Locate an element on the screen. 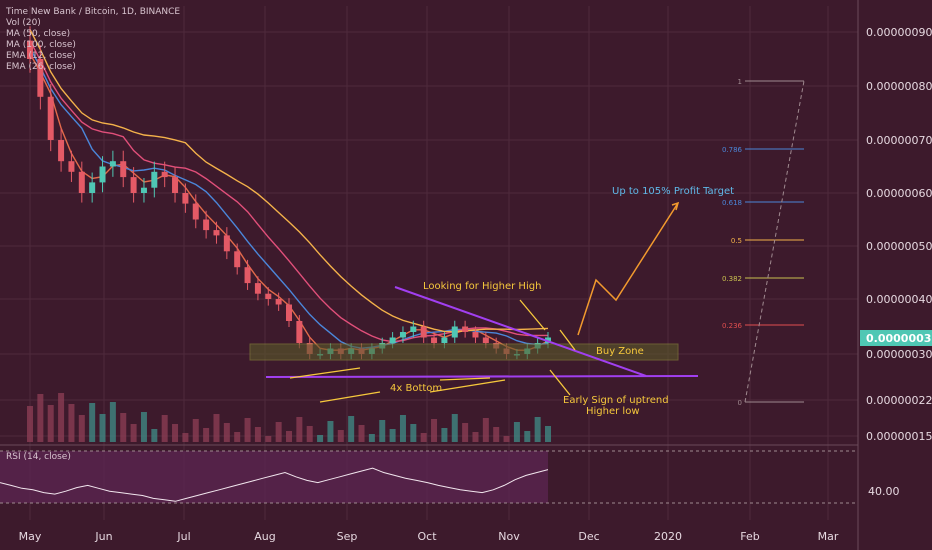 This screenshot has width=932, height=550. x-tick-label-5: Oct is located at coordinates (427, 536).